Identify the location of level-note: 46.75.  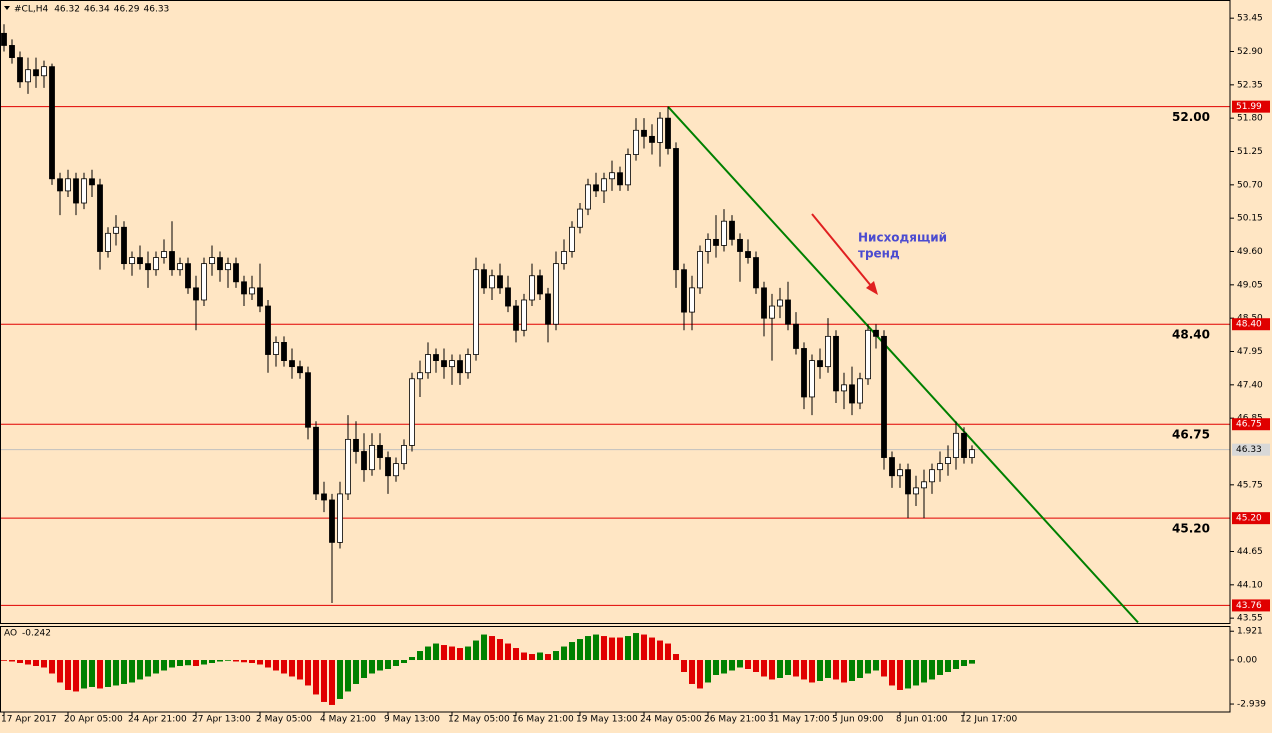
(1191, 435).